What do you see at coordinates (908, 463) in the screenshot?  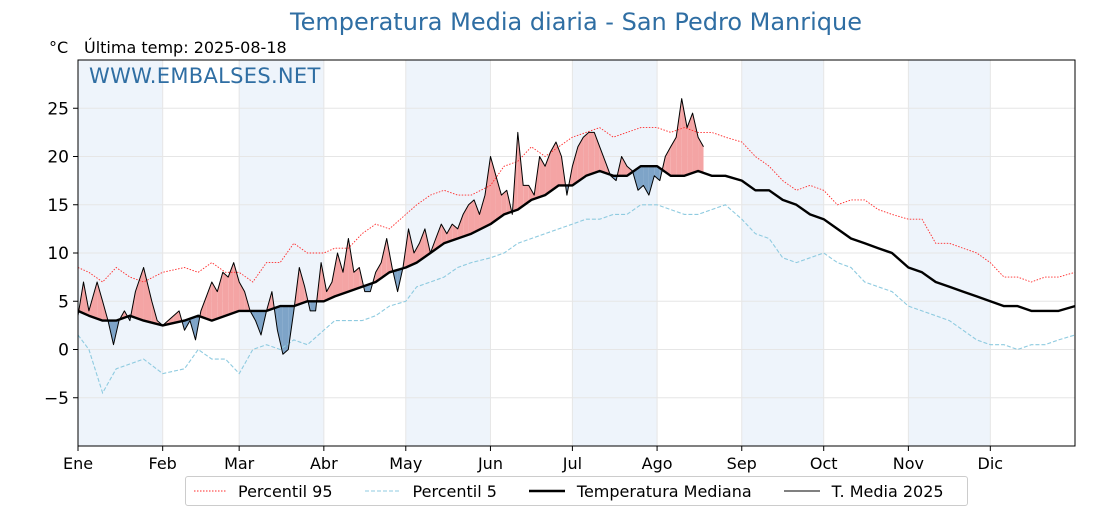 I see `x-tick-label-nov: Nov` at bounding box center [908, 463].